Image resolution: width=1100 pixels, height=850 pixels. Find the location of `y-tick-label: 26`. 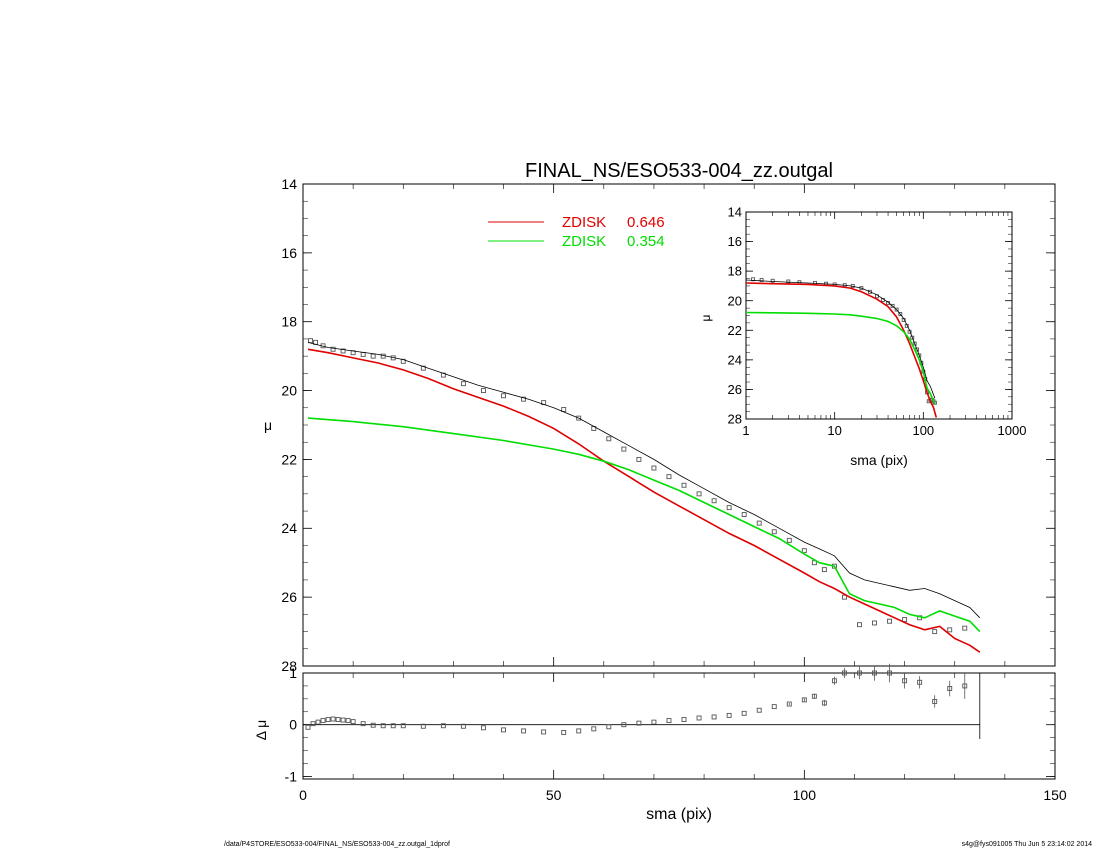

y-tick-label: 26 is located at coordinates (289, 597).